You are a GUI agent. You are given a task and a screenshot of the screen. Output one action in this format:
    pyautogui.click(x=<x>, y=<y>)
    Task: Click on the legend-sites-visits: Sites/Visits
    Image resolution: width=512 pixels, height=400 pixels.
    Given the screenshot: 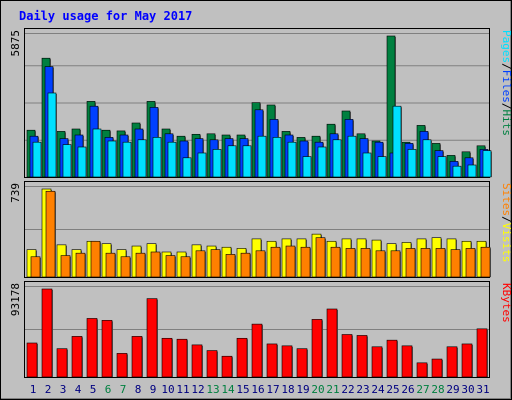 What is the action you would take?
    pyautogui.click(x=506, y=223)
    